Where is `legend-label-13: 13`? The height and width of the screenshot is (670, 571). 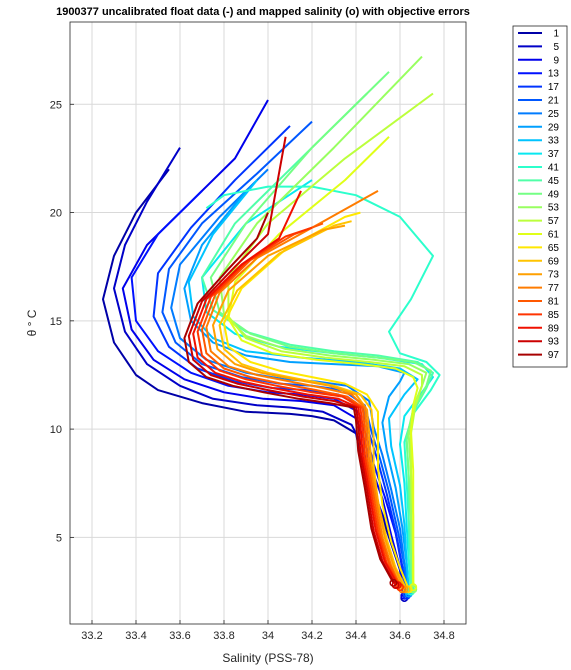 legend-label-13: 13 is located at coordinates (554, 74).